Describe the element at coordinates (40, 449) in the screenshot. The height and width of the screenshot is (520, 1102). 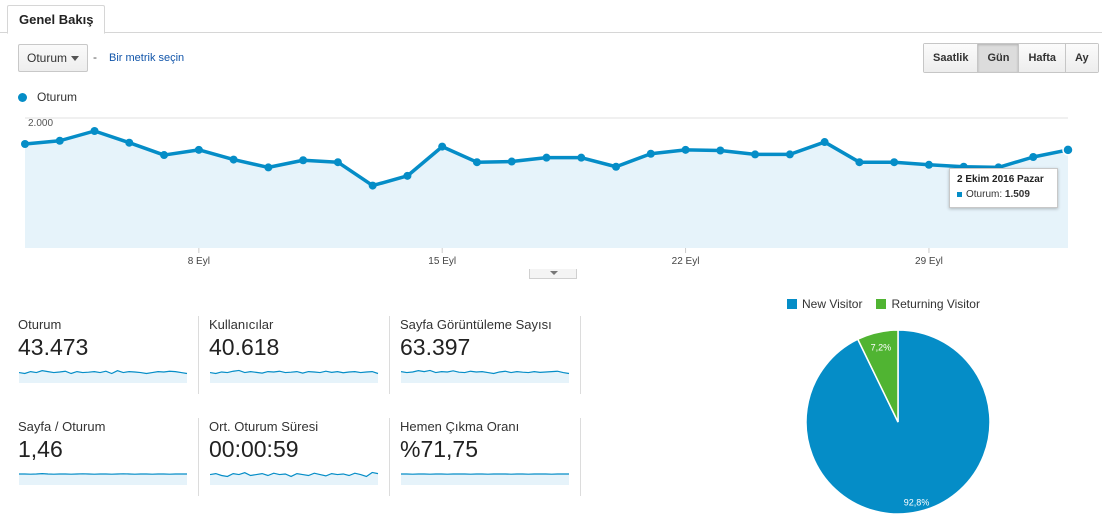
I see `tile-value: 1,46` at that location.